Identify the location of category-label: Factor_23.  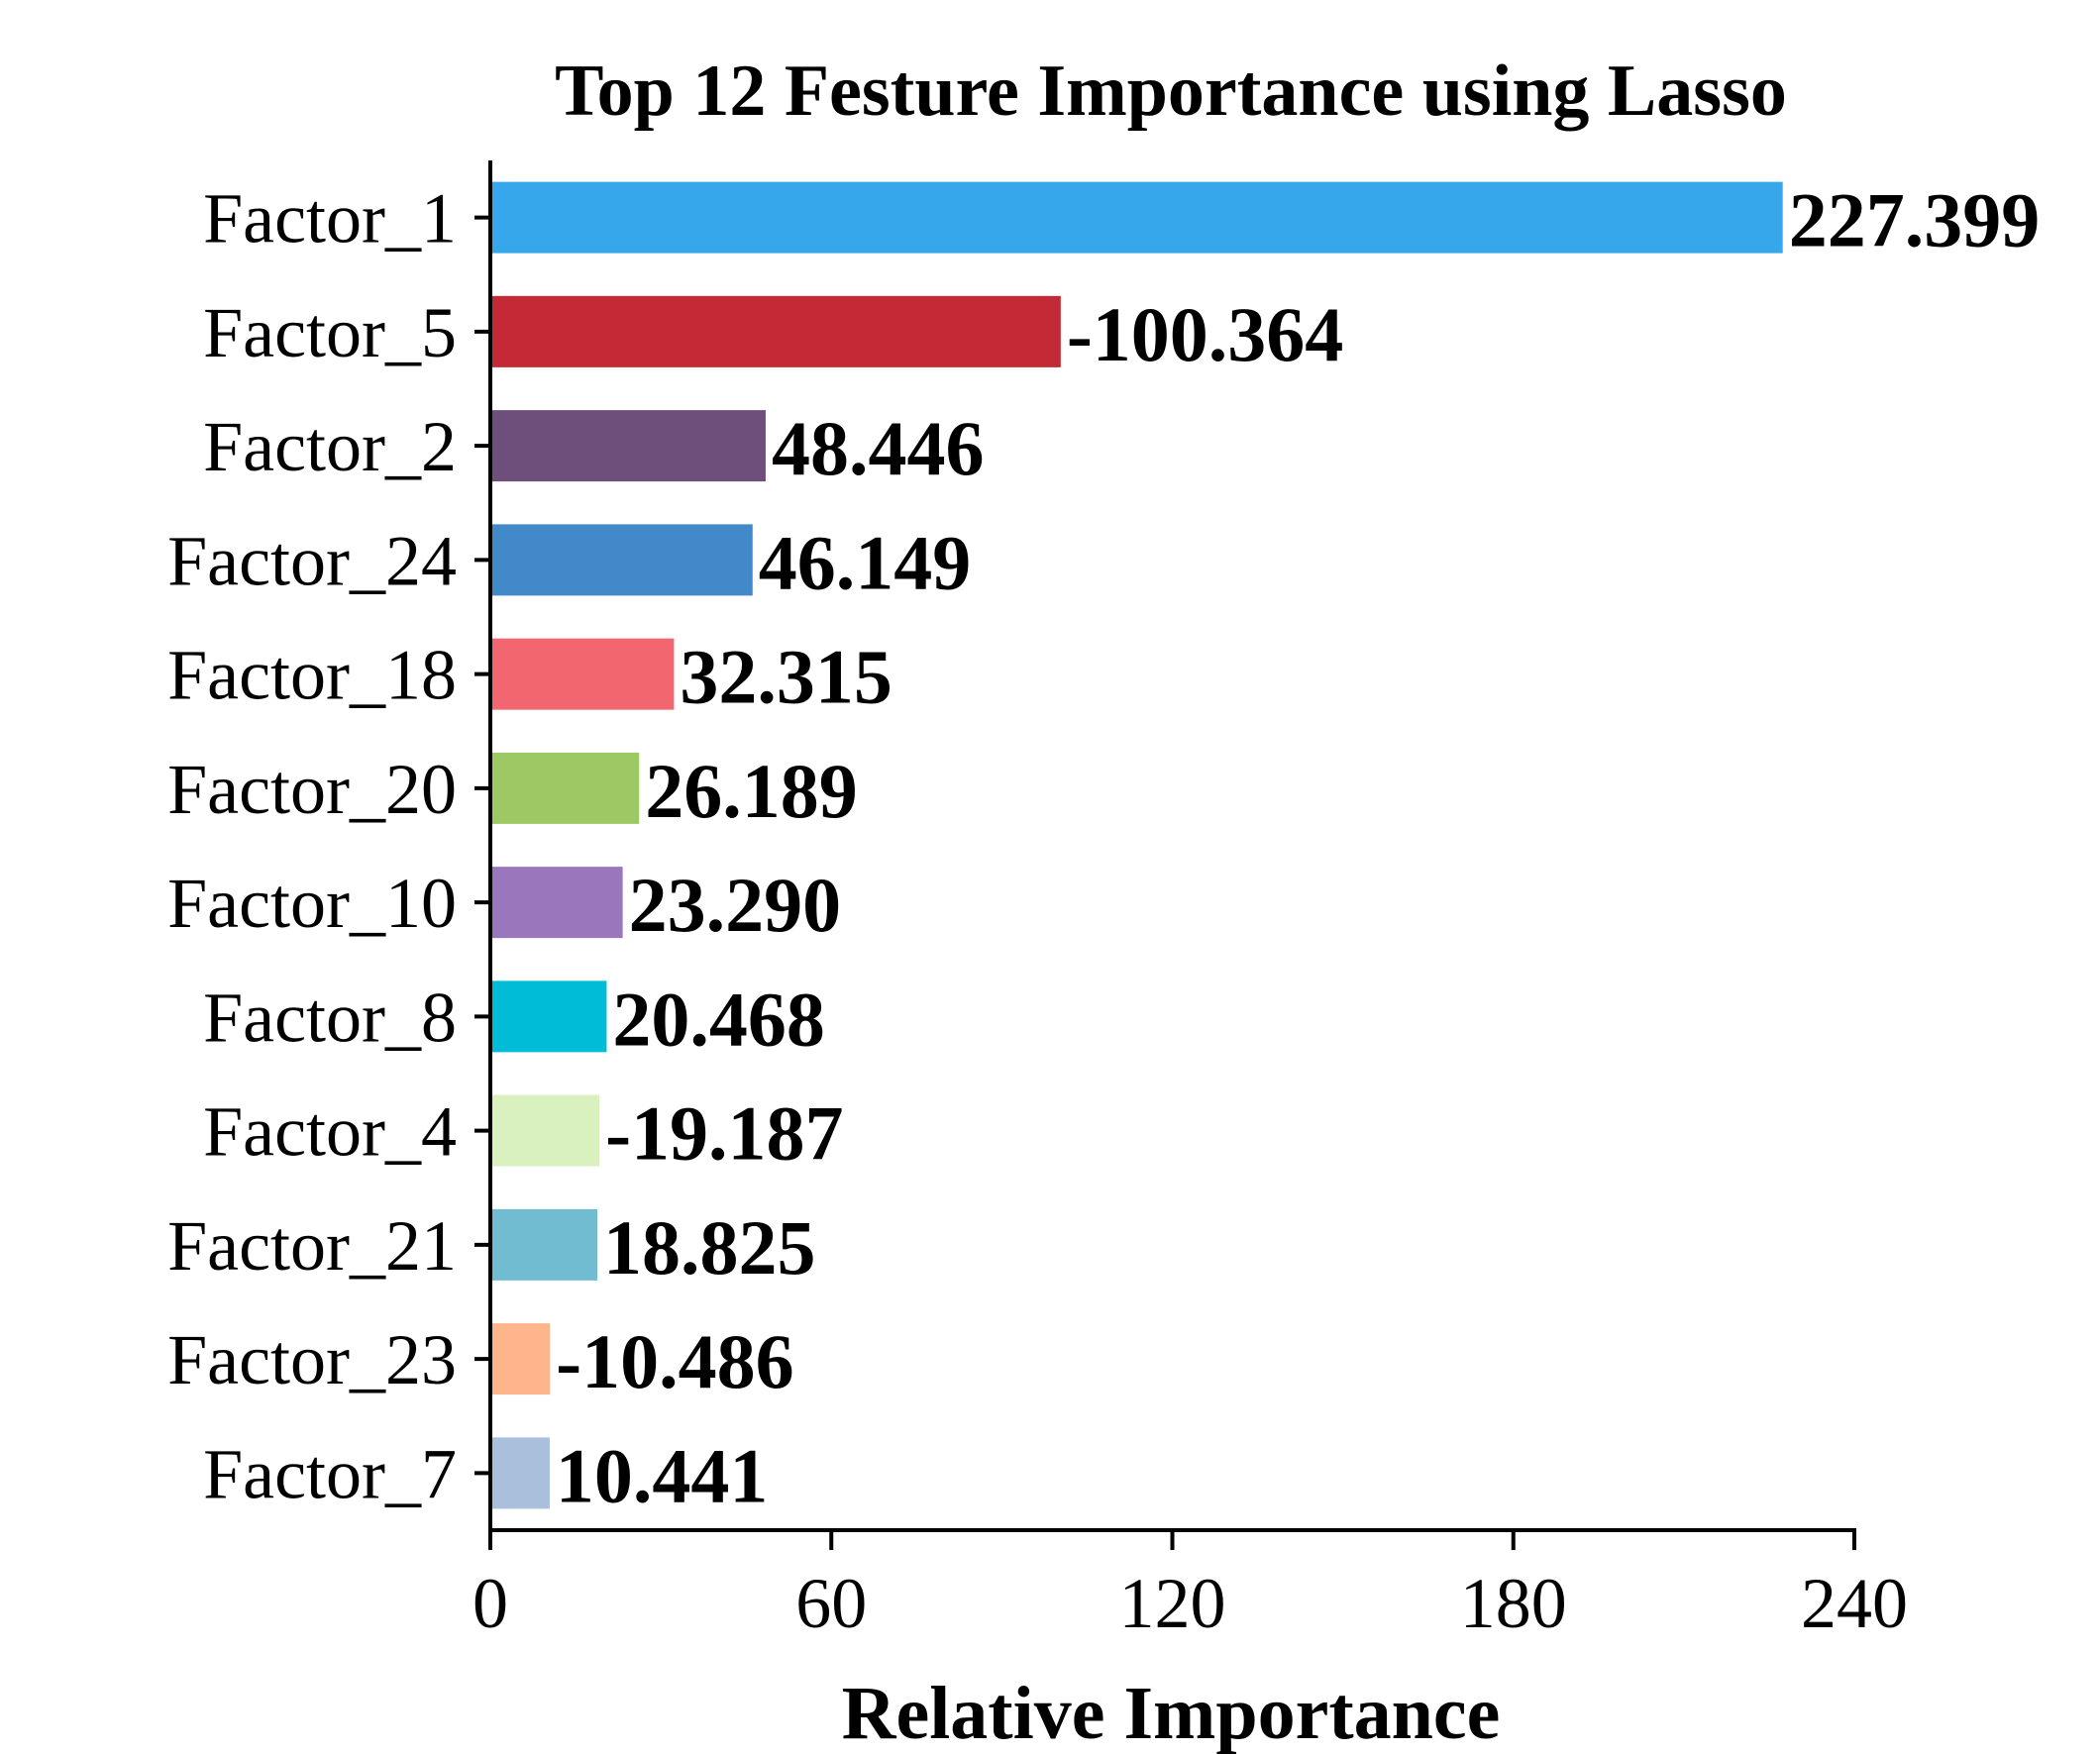
(312, 1359).